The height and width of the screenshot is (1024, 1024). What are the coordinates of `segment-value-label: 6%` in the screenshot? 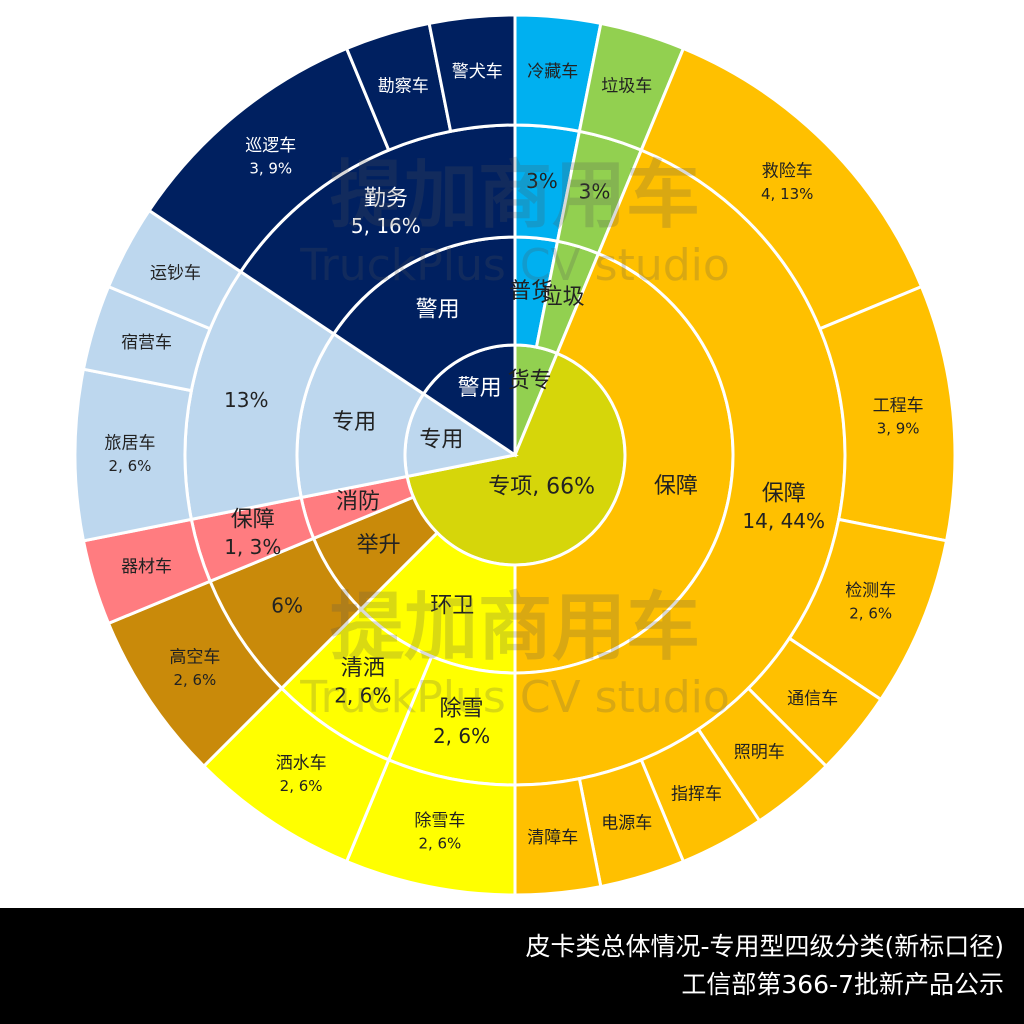 It's located at (287, 606).